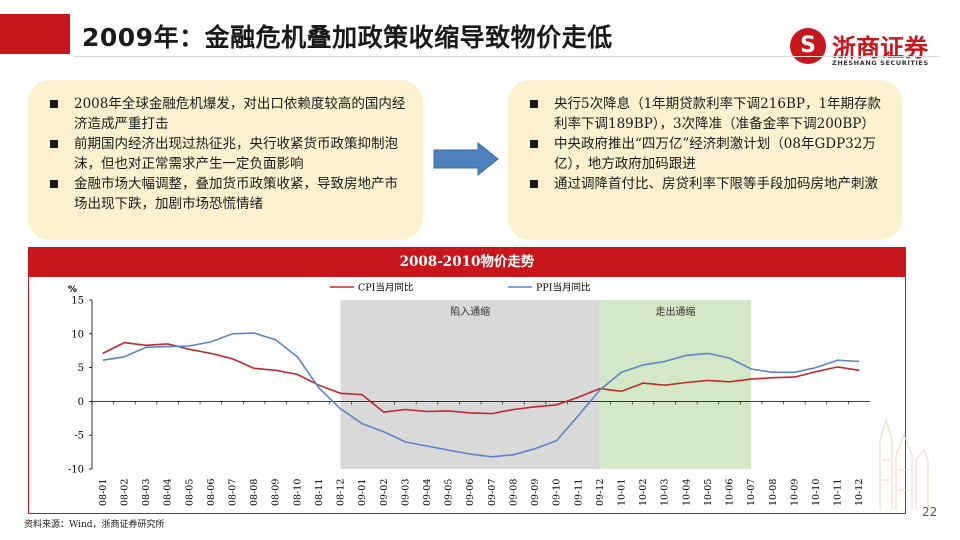  I want to click on y-tick-label: 0, so click(81, 402).